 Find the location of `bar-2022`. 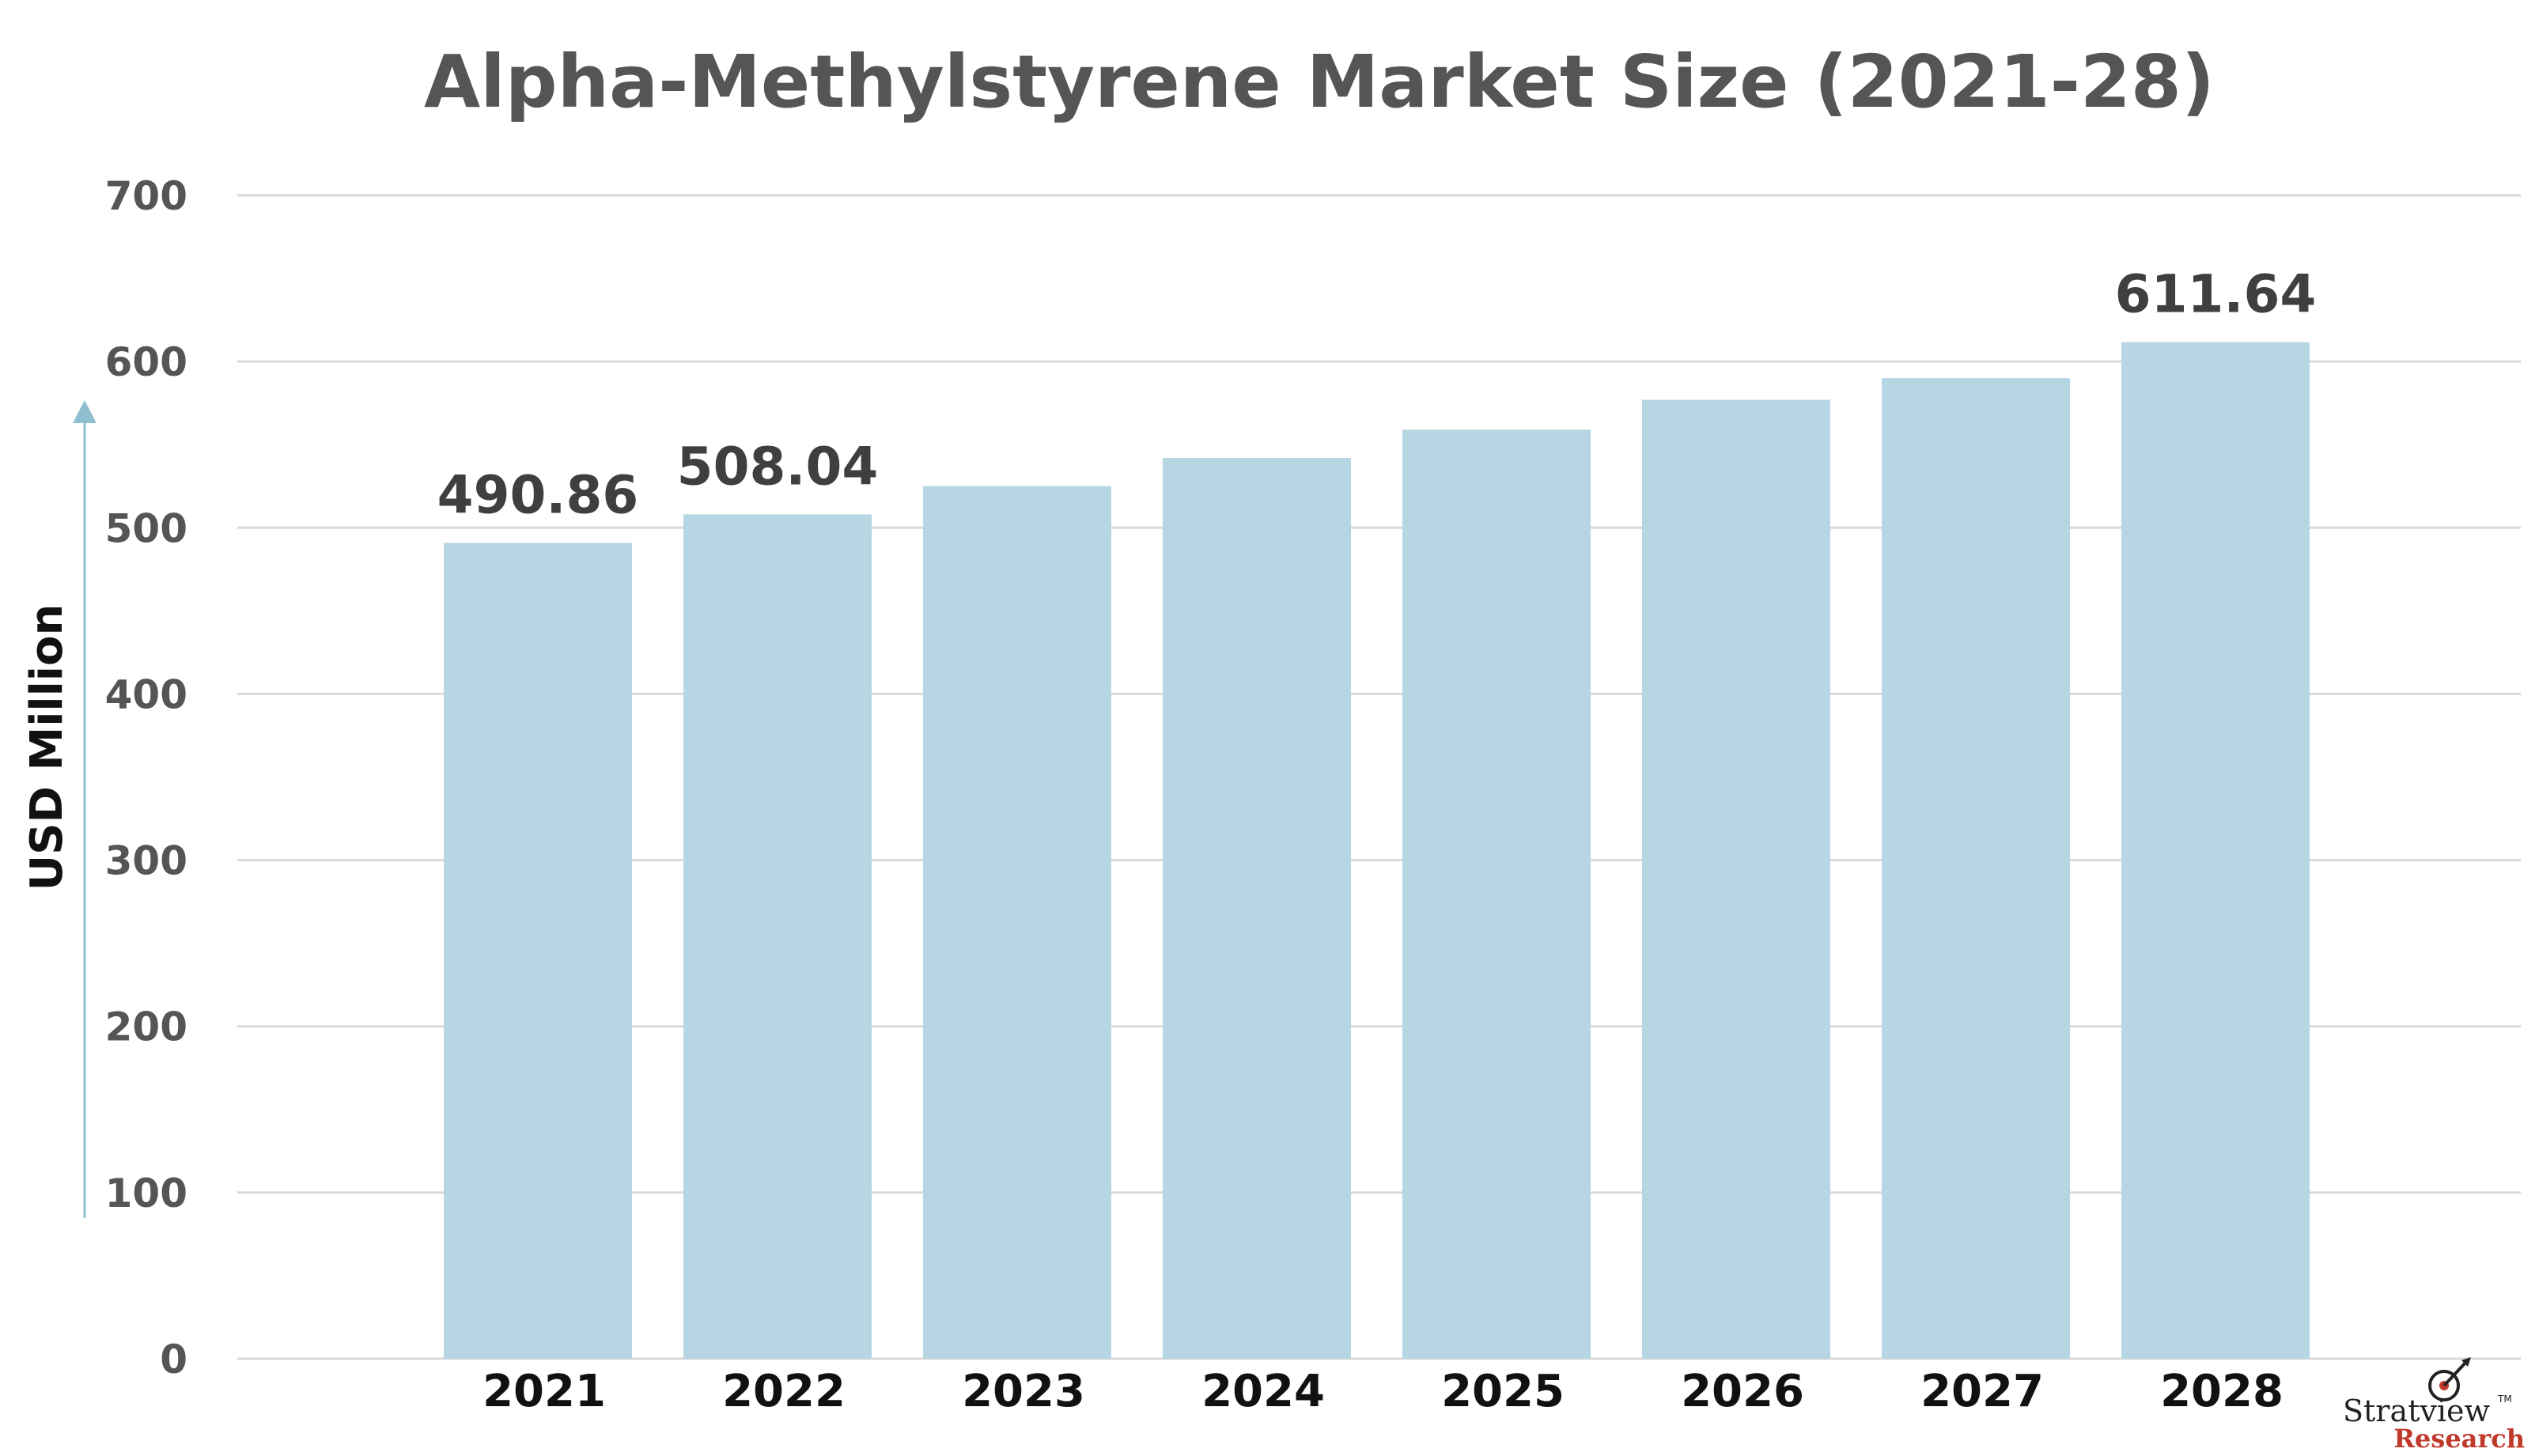

bar-2022 is located at coordinates (777, 936).